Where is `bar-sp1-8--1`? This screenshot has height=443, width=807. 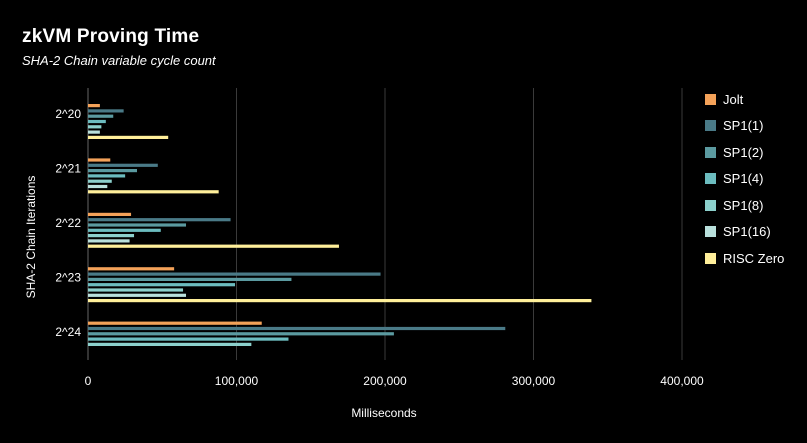 bar-sp1-8--1 is located at coordinates (100, 181).